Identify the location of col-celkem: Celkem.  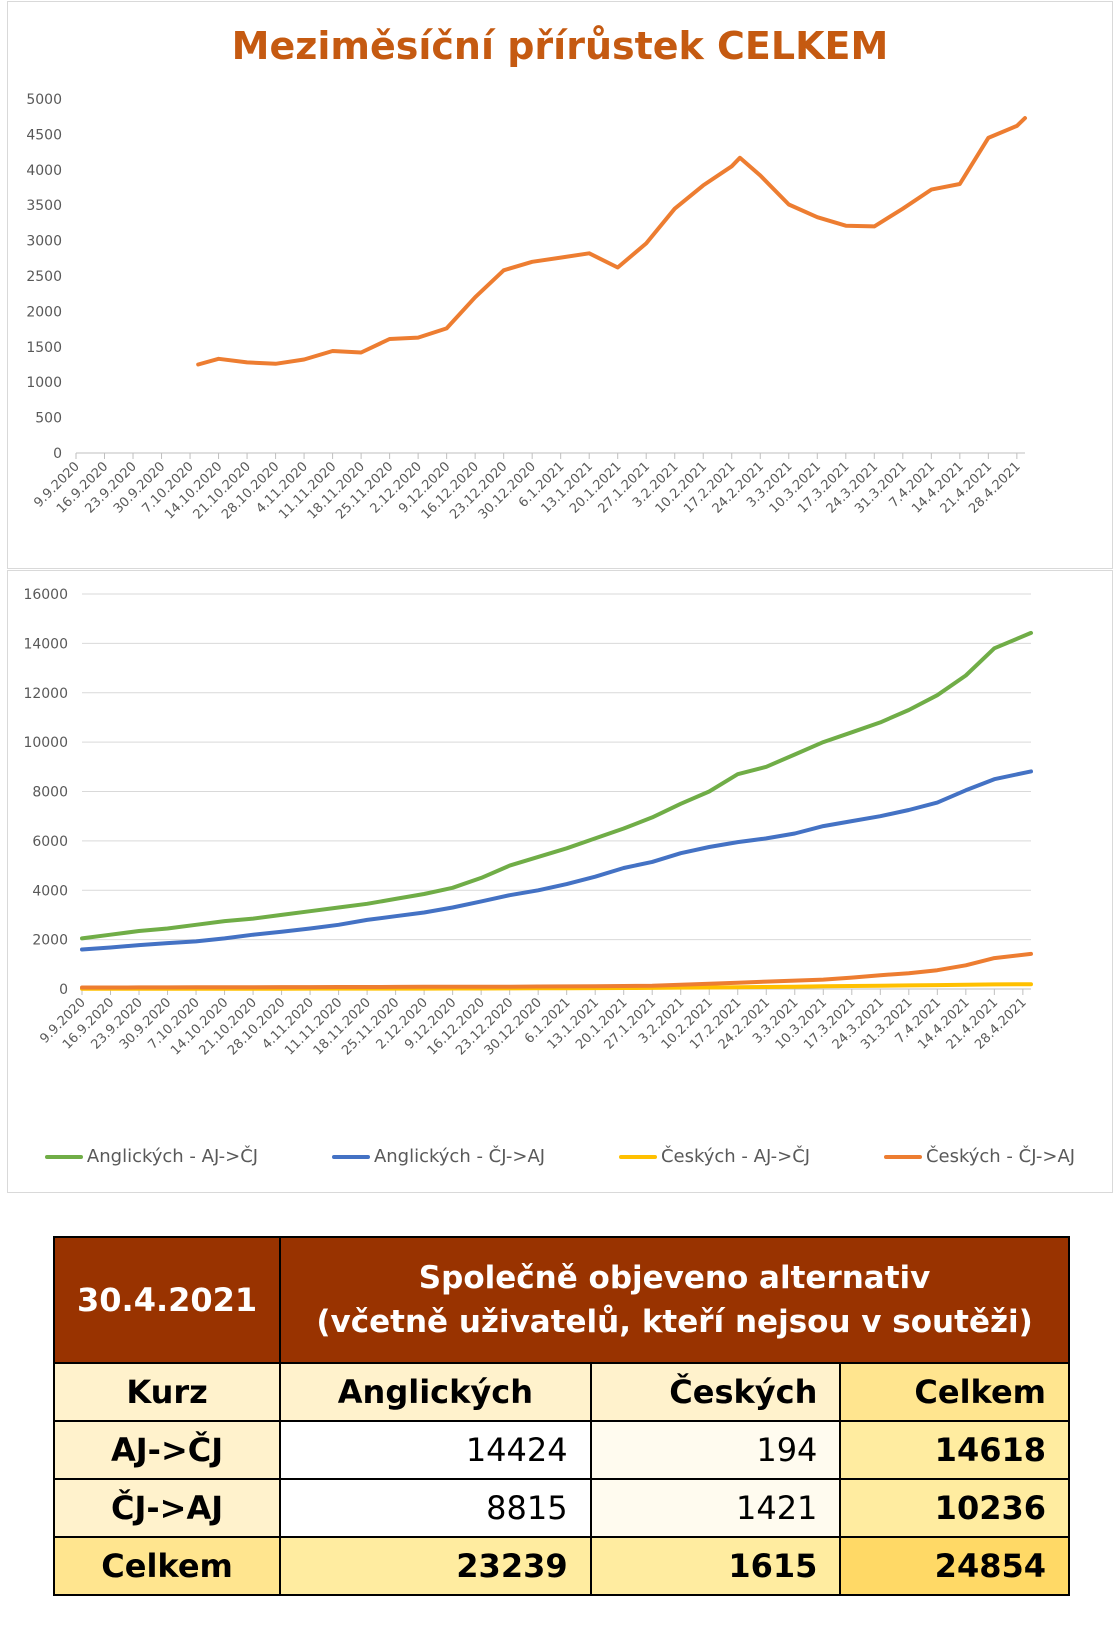
(954, 1392).